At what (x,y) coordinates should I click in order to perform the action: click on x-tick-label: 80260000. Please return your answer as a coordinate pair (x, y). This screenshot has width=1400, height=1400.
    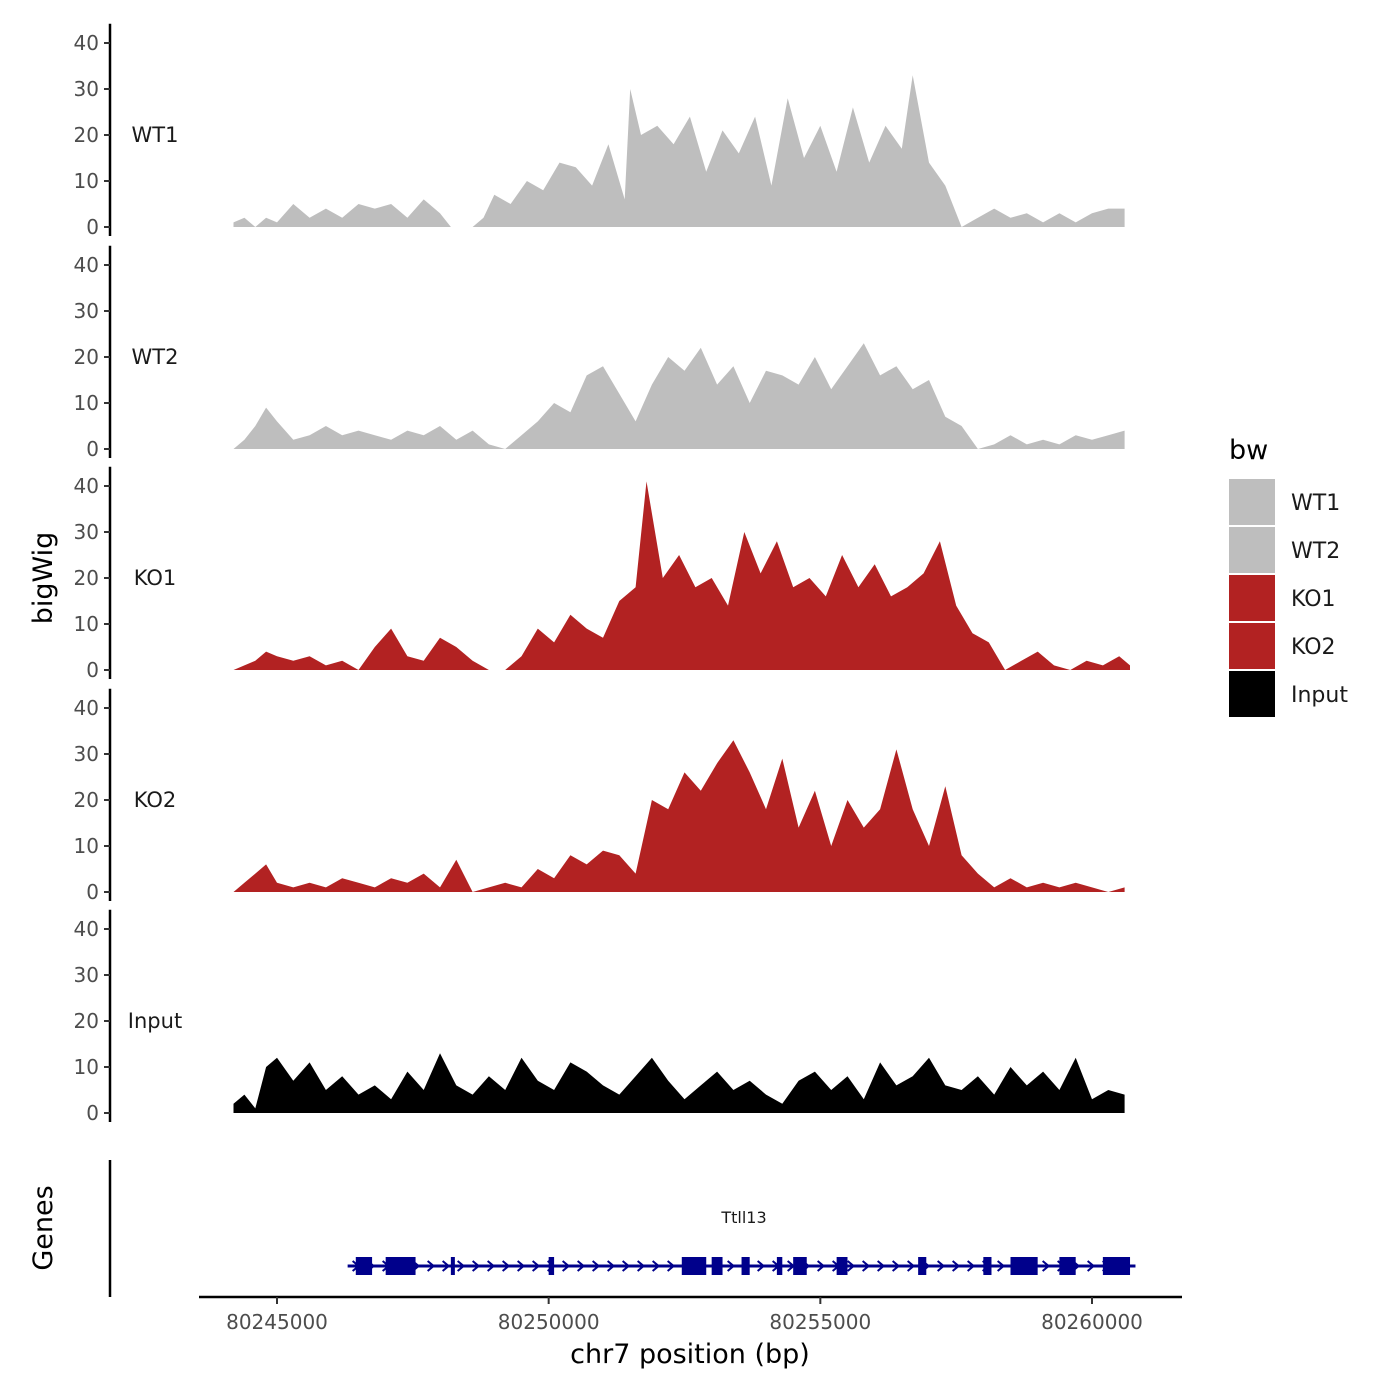
    Looking at the image, I should click on (1092, 1322).